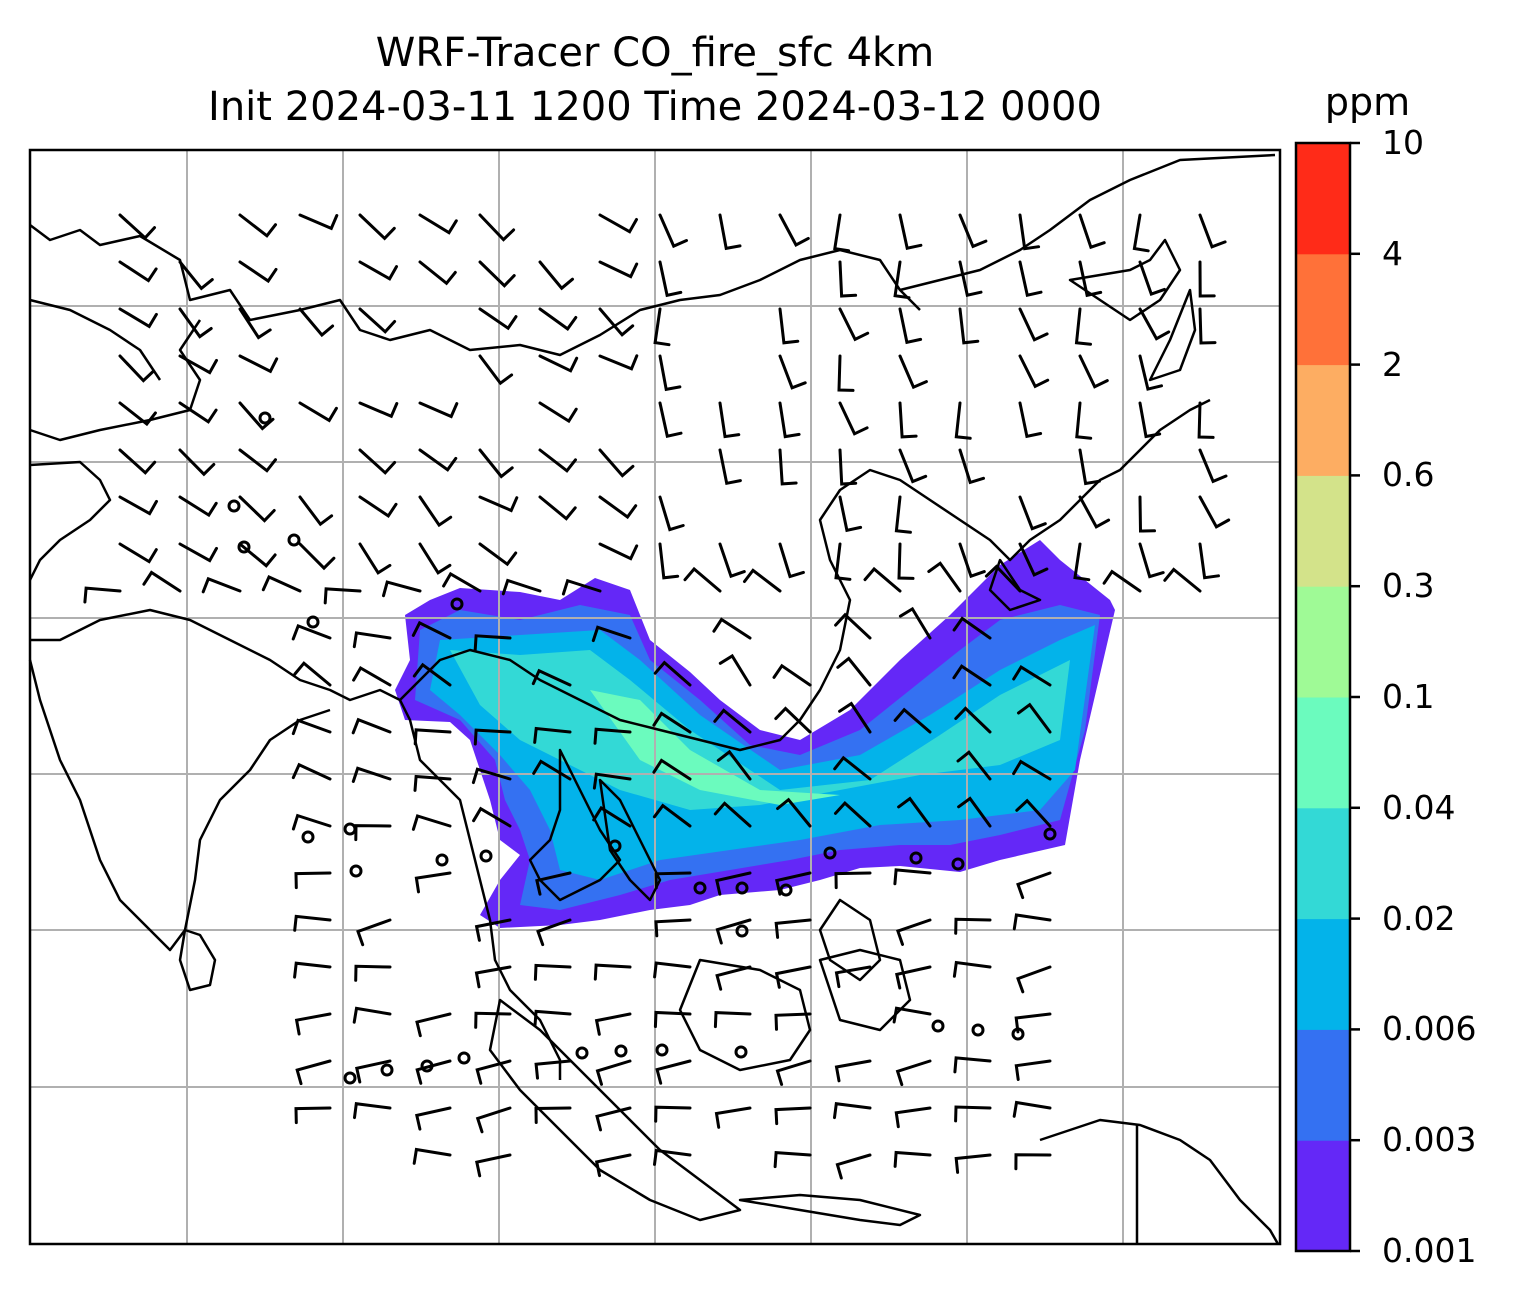 The image size is (1528, 1306). I want to click on colorbar-units-label: ppm, so click(1367, 102).